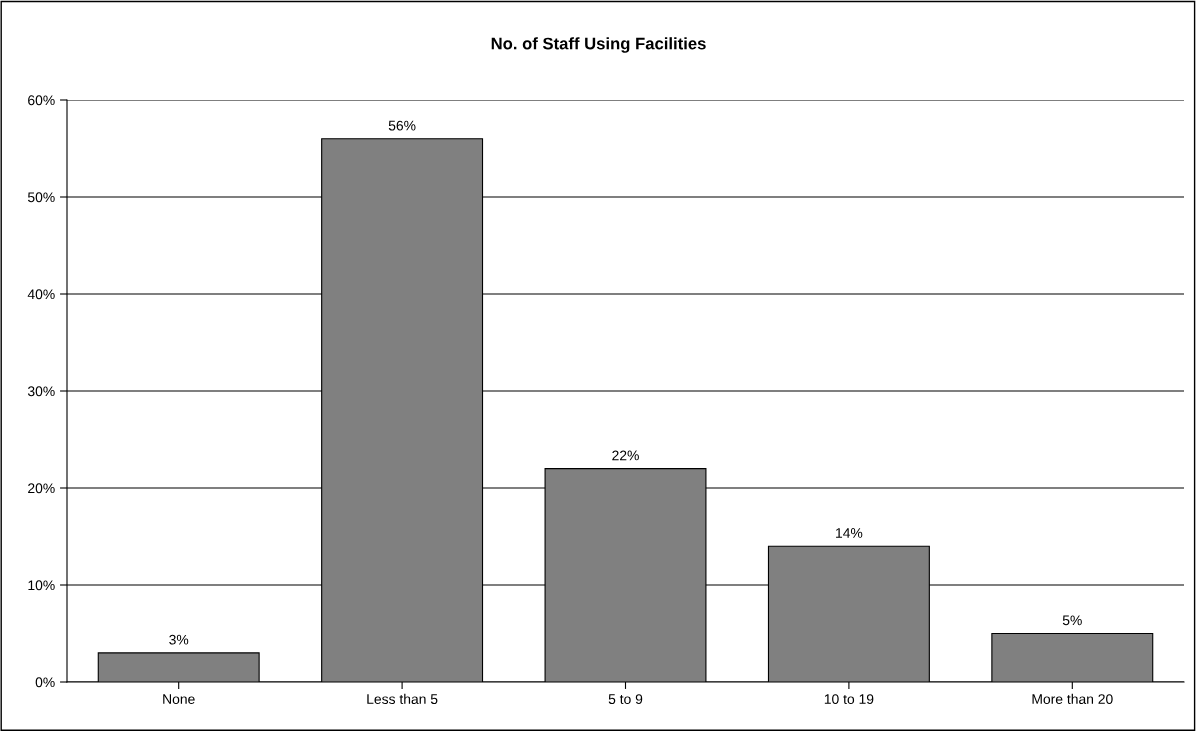 The image size is (1197, 731). What do you see at coordinates (598, 45) in the screenshot?
I see `chart-title: No. of Staff Using Facilities` at bounding box center [598, 45].